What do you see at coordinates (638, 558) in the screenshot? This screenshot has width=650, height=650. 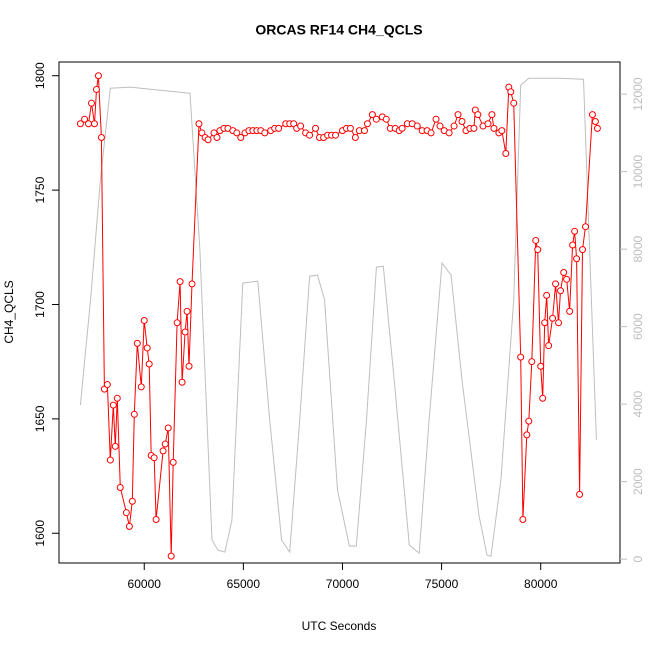 I see `y2-tick-label: 0` at bounding box center [638, 558].